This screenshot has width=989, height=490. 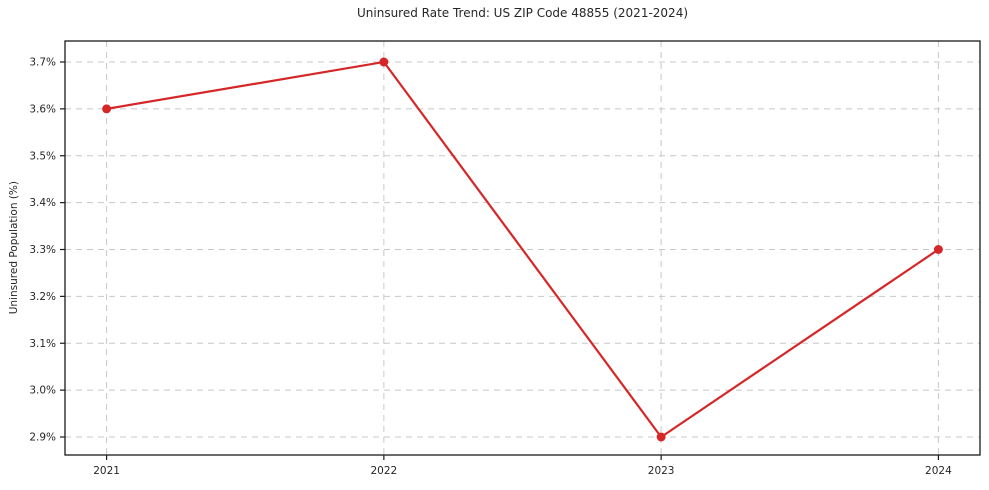 What do you see at coordinates (42, 297) in the screenshot?
I see `y-tick-label: 3.2%` at bounding box center [42, 297].